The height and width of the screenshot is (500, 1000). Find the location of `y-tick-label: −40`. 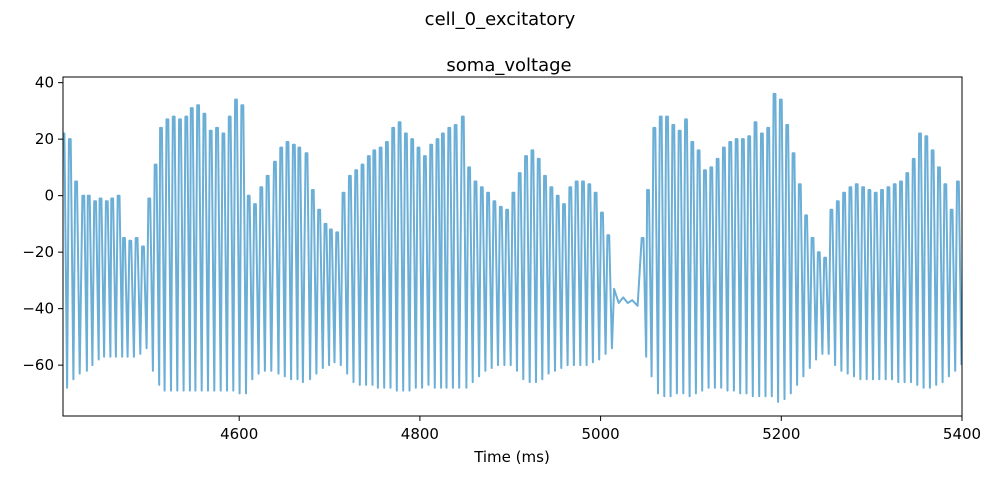

y-tick-label: −40 is located at coordinates (38, 309).